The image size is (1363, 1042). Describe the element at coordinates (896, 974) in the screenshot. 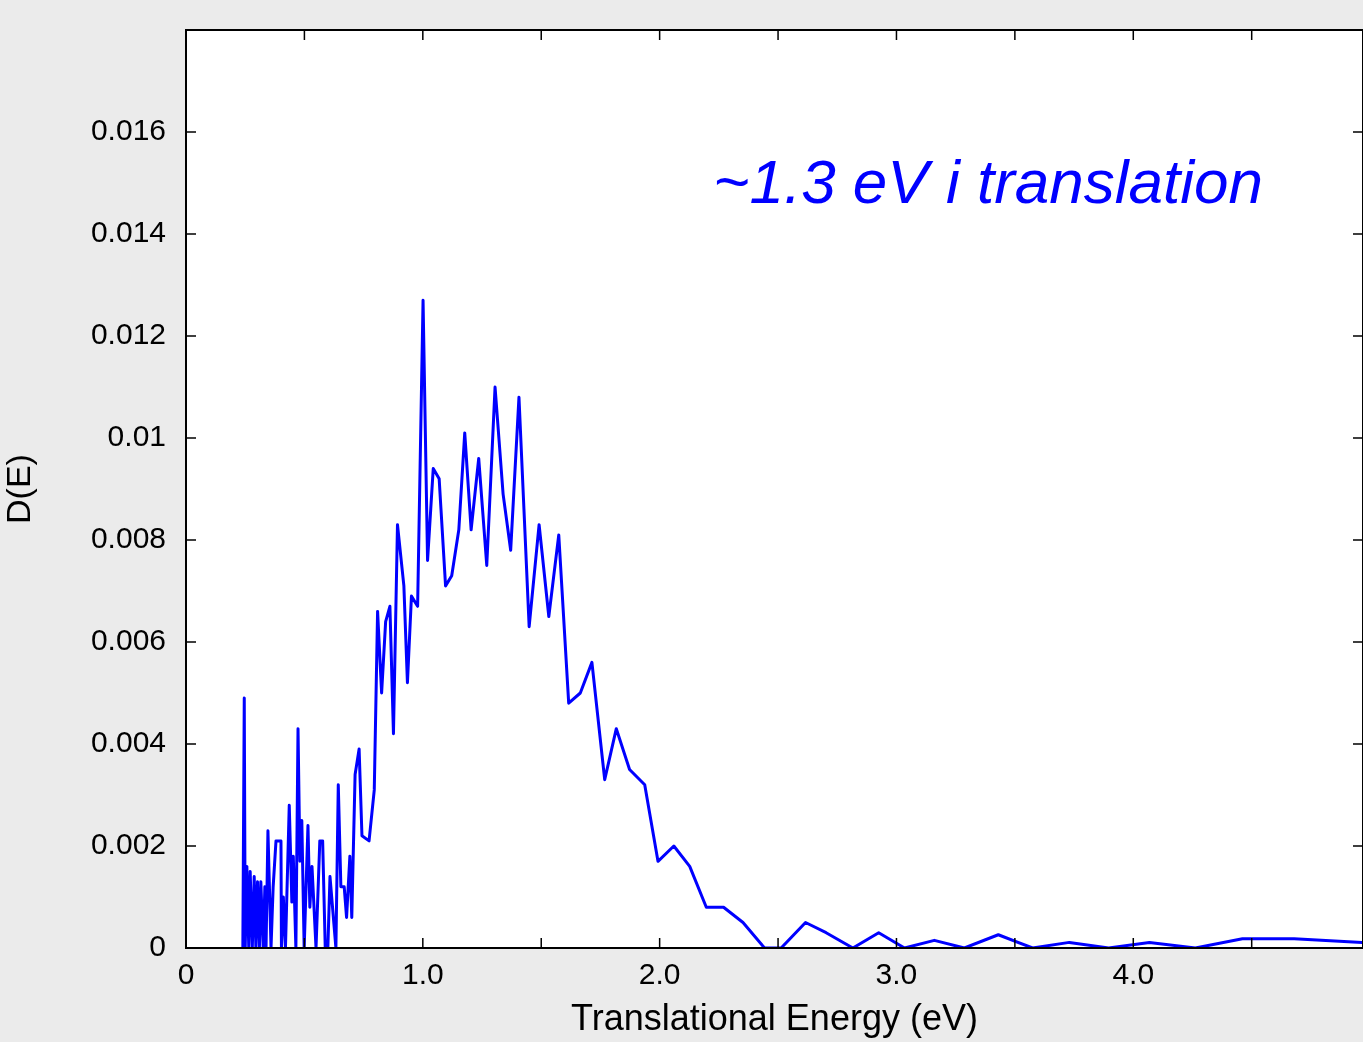

I see `x-tick-label: 3.0` at that location.